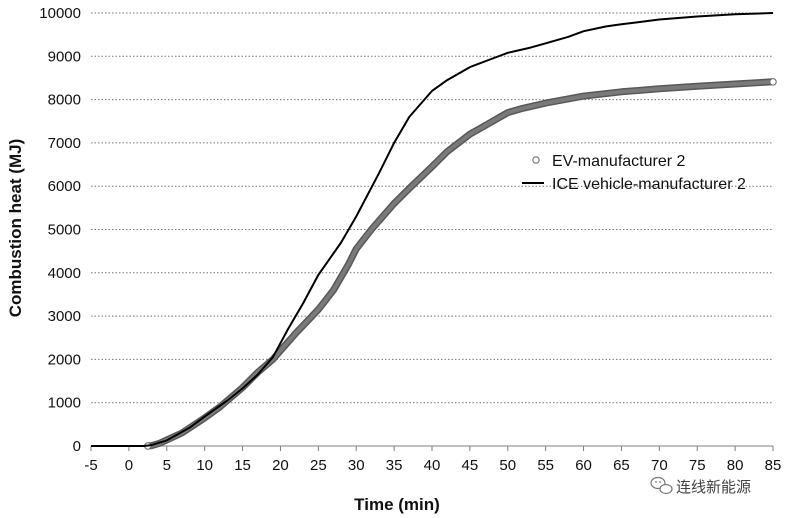 The height and width of the screenshot is (518, 795). What do you see at coordinates (204, 465) in the screenshot?
I see `x-tick-label: 10` at bounding box center [204, 465].